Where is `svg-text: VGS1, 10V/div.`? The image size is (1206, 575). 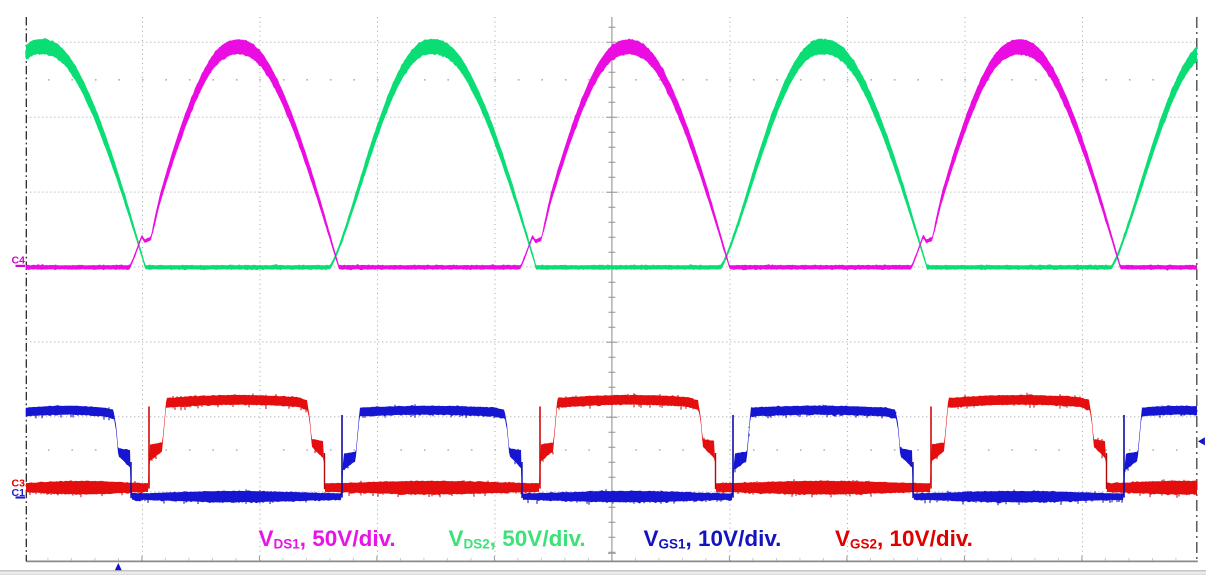
svg-text: VGS1, 10V/div. is located at coordinates (713, 539).